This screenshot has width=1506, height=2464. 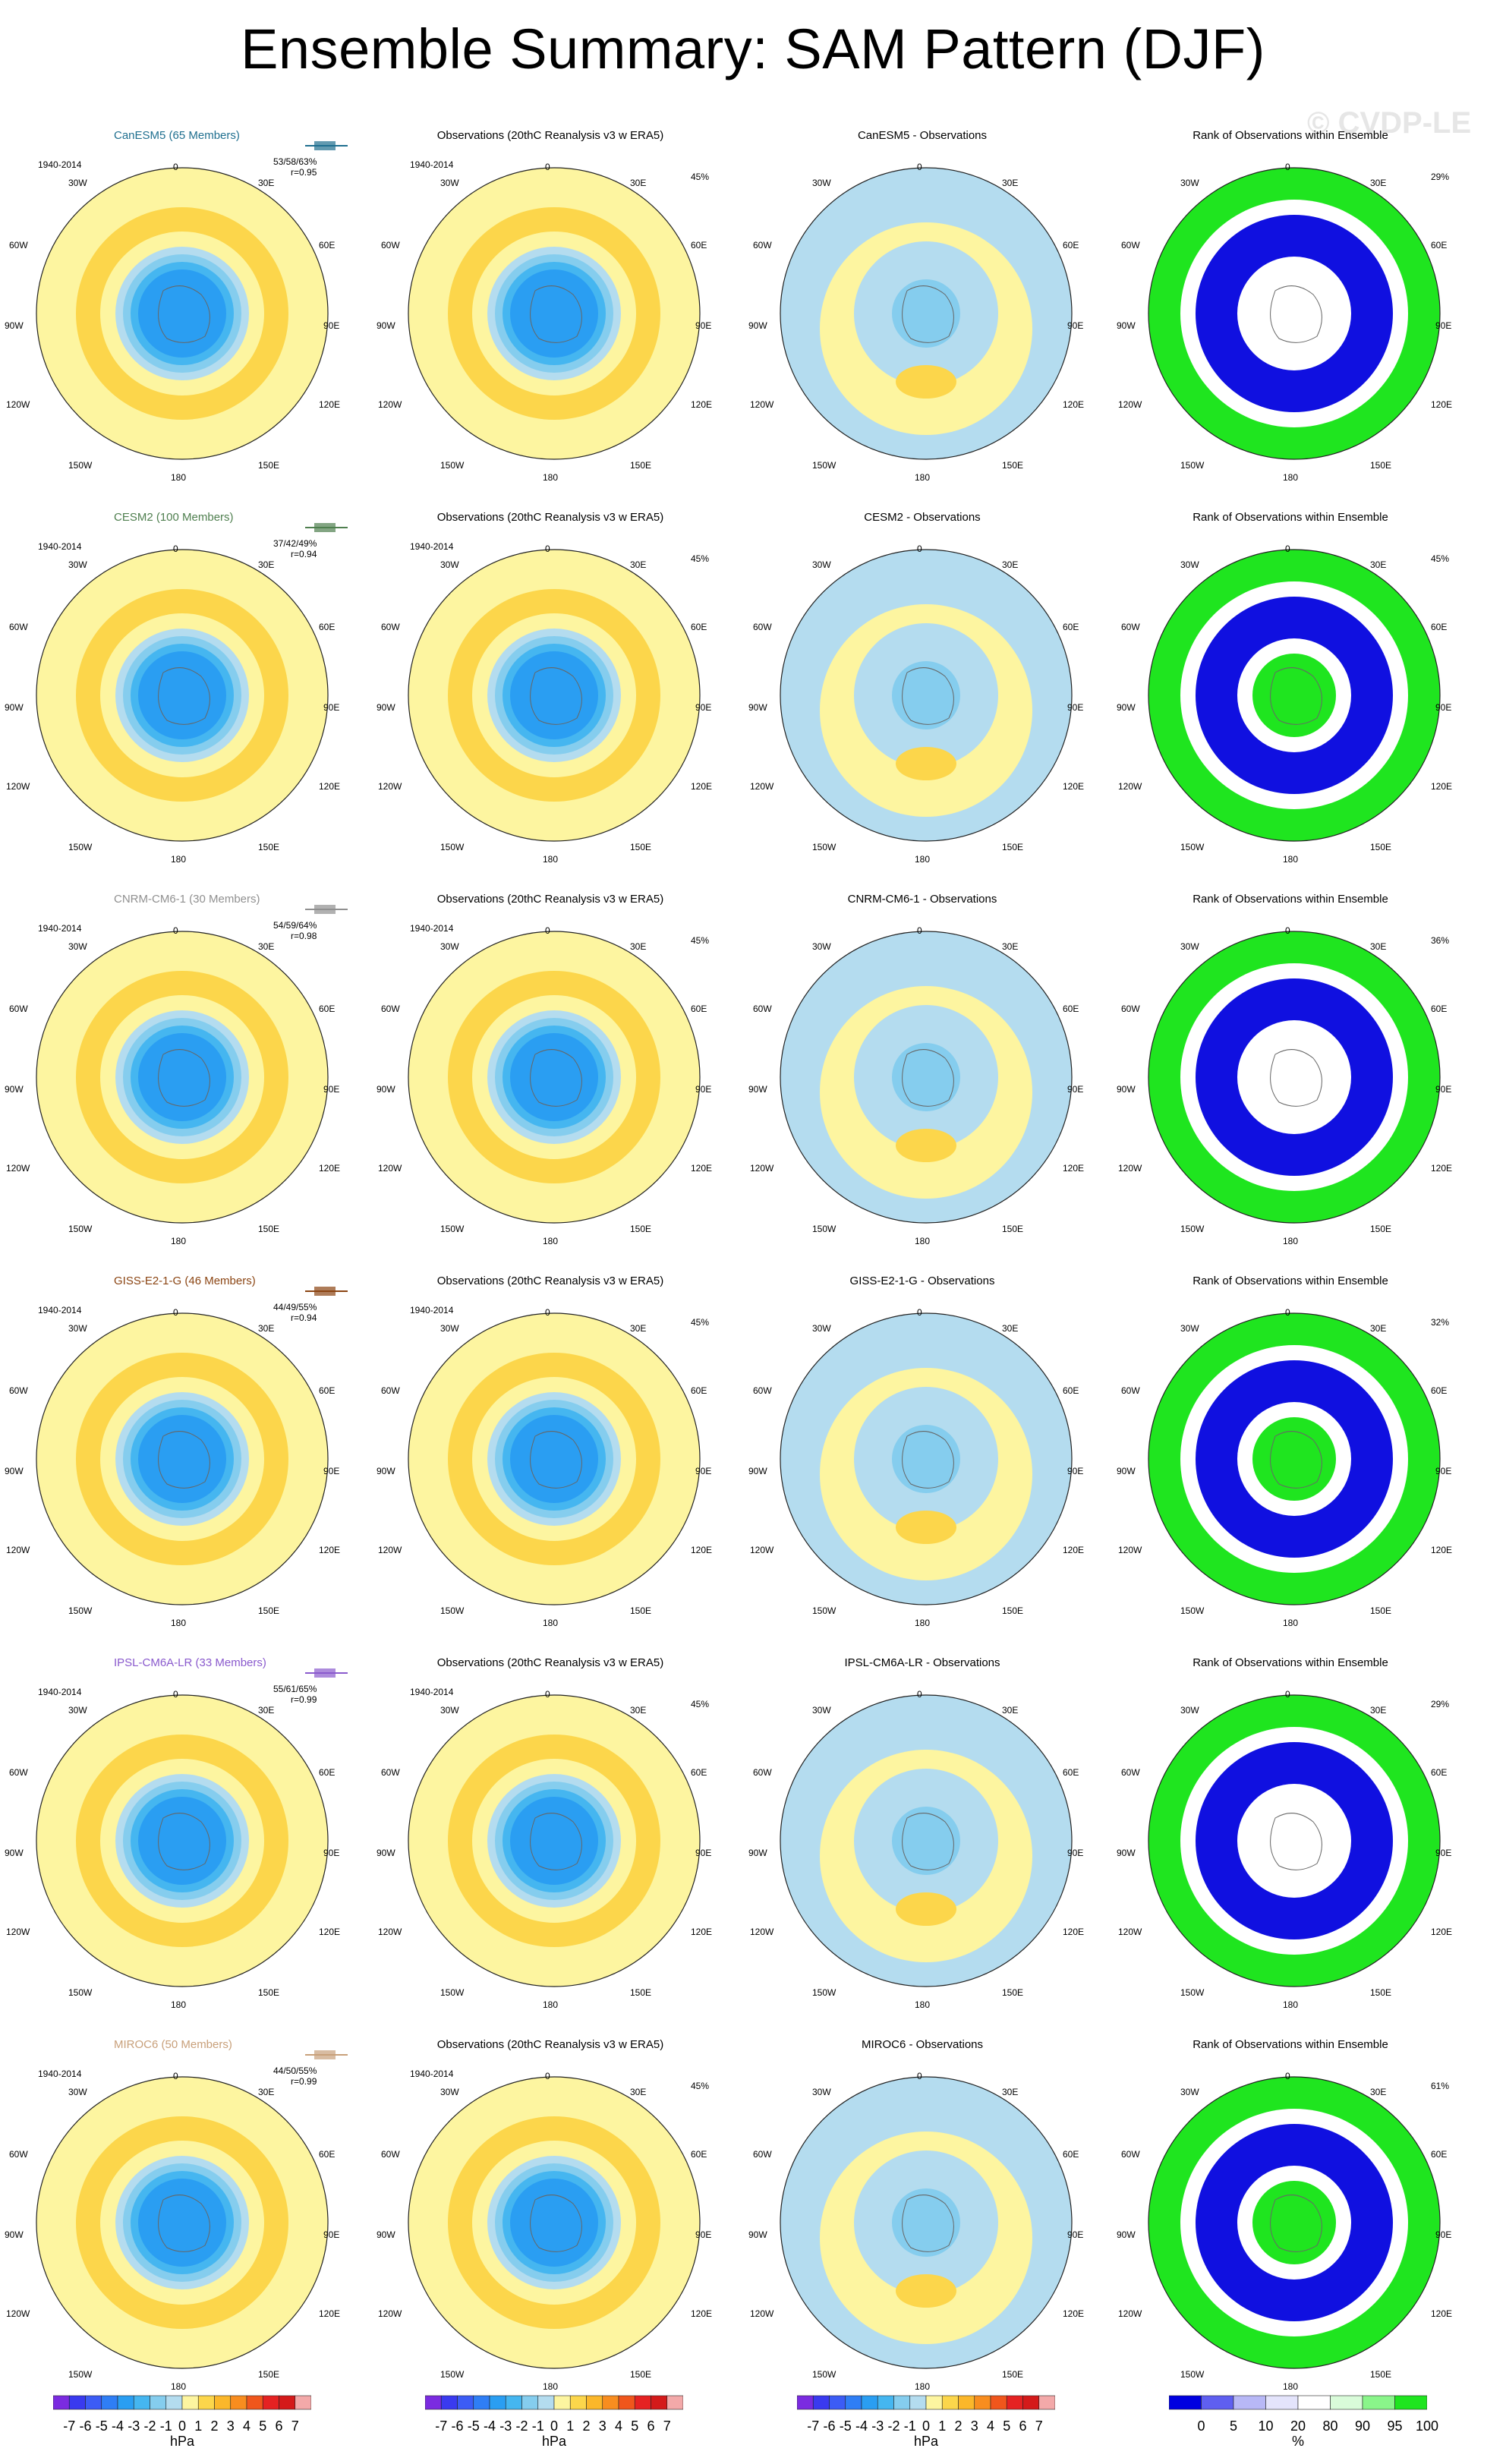 I want to click on rank-percent: 45%, so click(x=1440, y=558).